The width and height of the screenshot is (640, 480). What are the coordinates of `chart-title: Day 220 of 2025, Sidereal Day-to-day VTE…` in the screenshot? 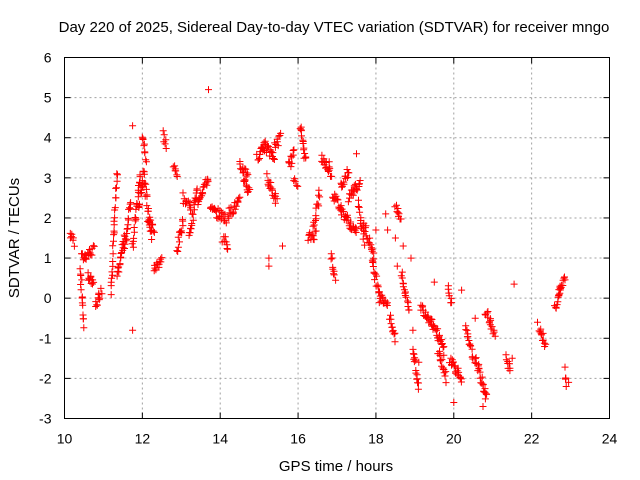 It's located at (334, 27).